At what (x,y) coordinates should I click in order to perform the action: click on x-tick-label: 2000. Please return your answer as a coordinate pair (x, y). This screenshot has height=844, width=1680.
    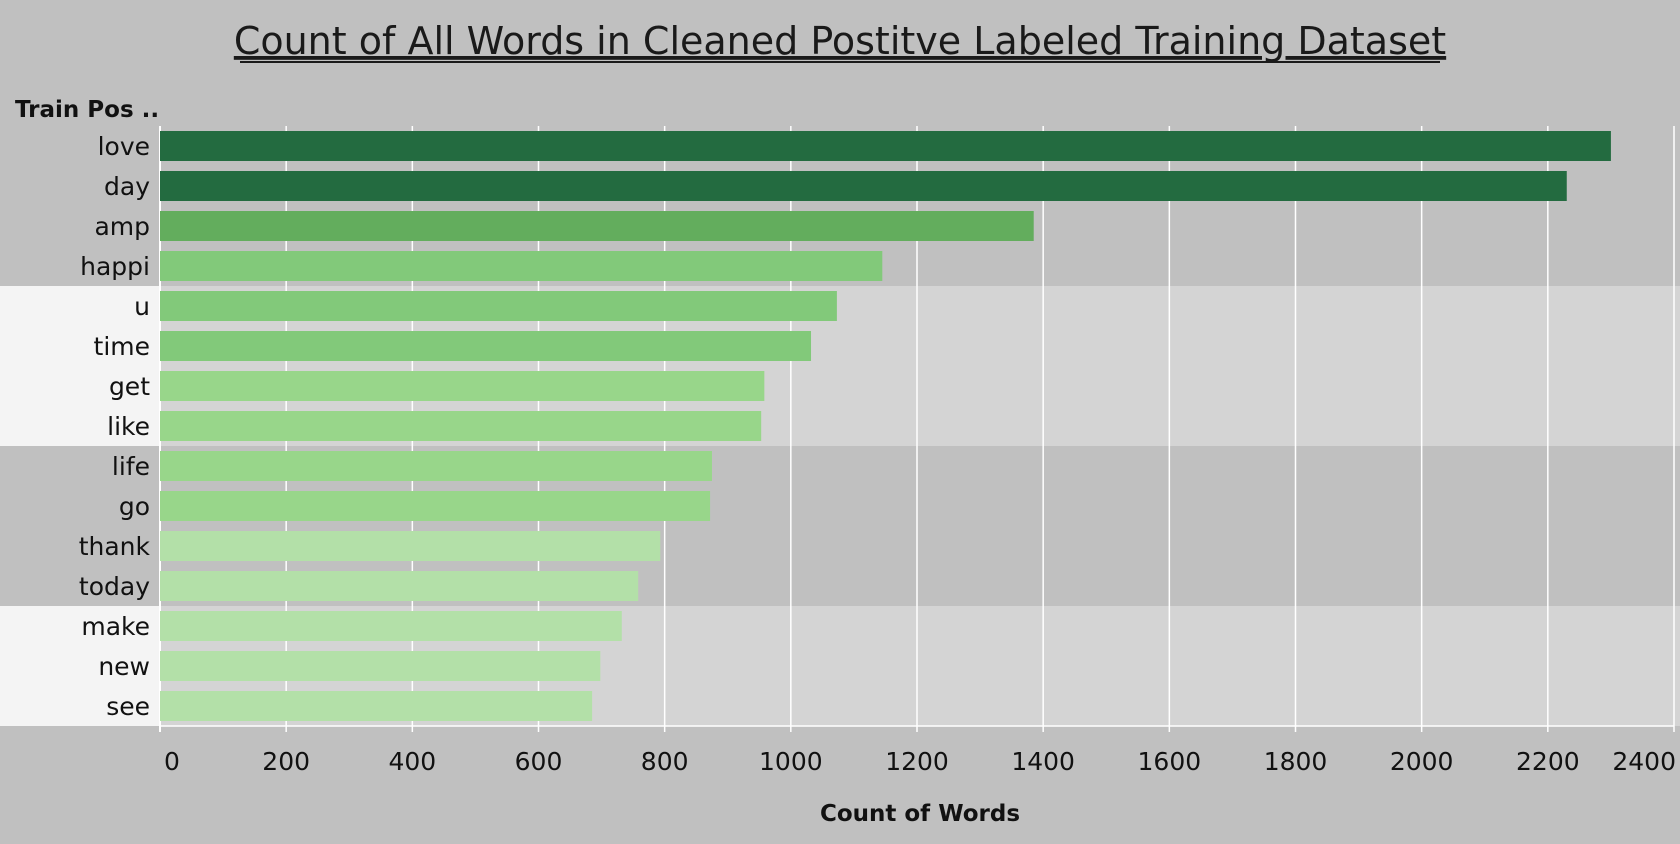
    Looking at the image, I should click on (1422, 761).